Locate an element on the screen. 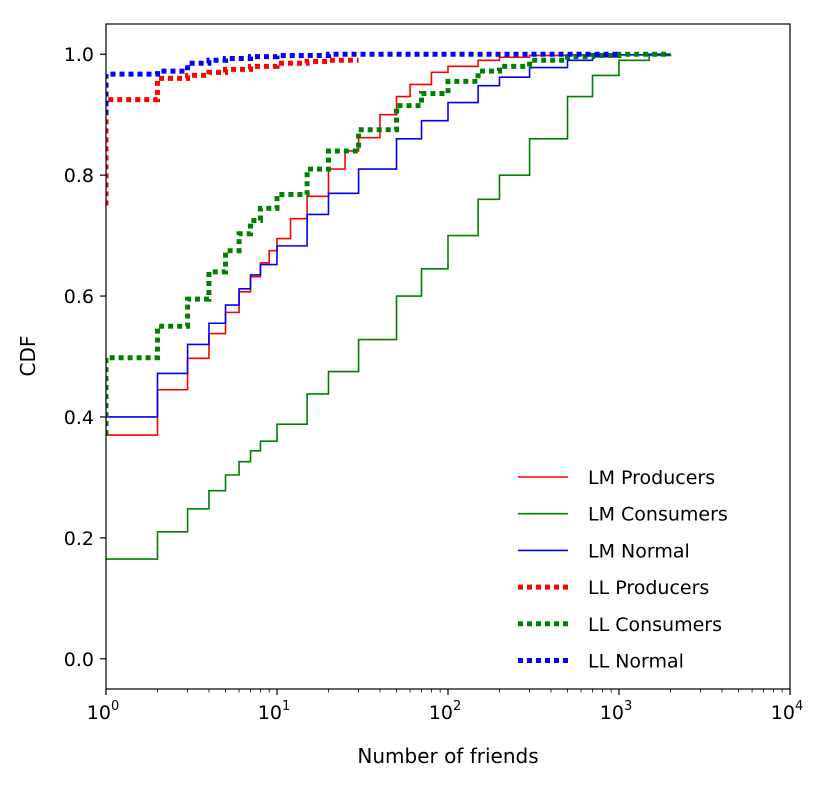 The height and width of the screenshot is (787, 830). x-tick-label: 10⁰ is located at coordinates (103, 711).